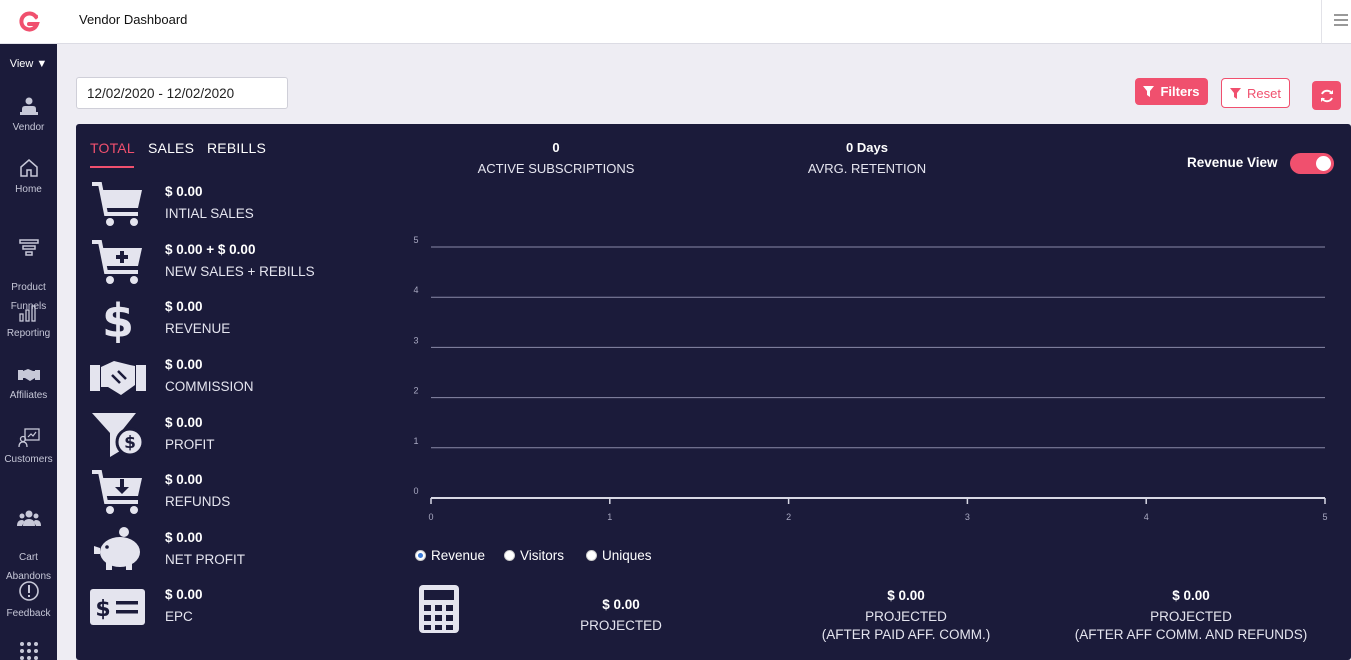 The height and width of the screenshot is (660, 1351). What do you see at coordinates (28, 591) in the screenshot?
I see `feedback-icon` at bounding box center [28, 591].